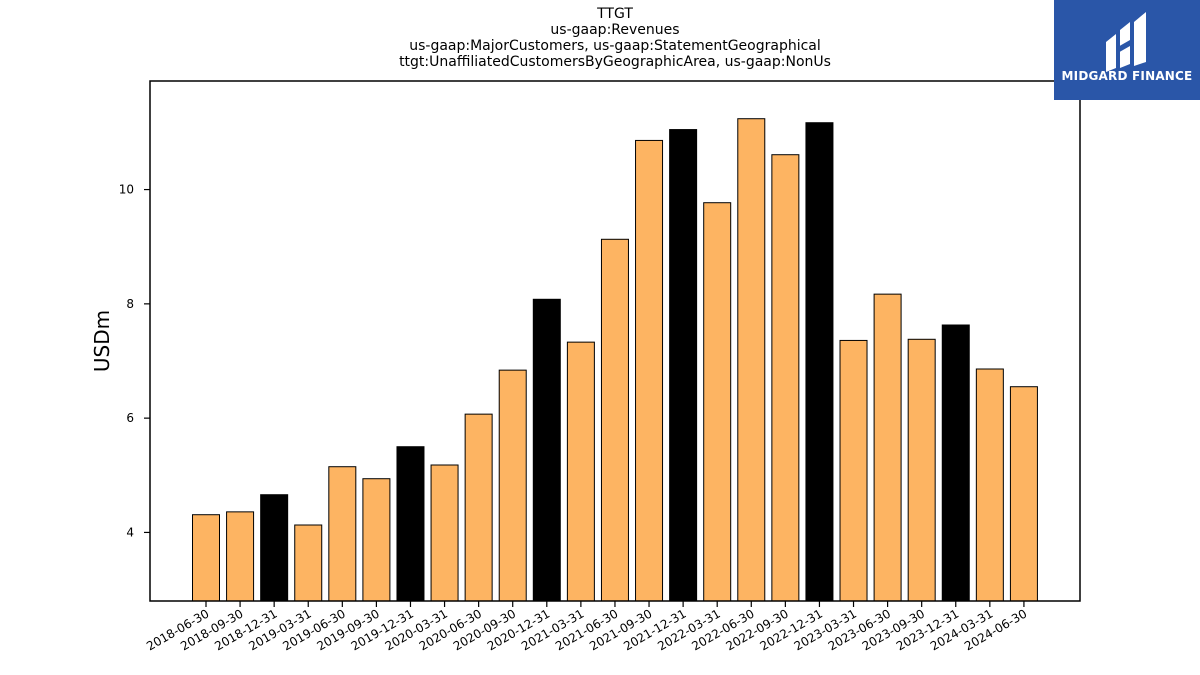 The image size is (1200, 675). Describe the element at coordinates (130, 532) in the screenshot. I see `y-tick-label-4: 4` at that location.